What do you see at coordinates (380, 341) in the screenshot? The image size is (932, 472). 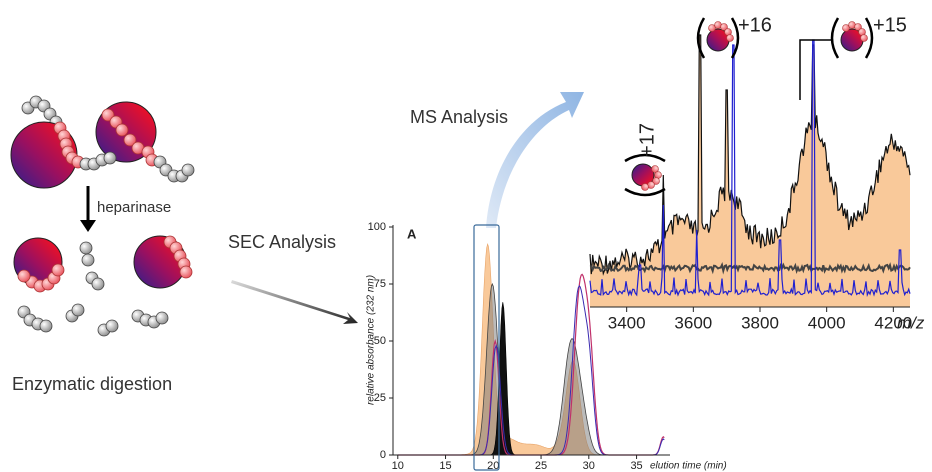 I see `y-tick-label: 50` at bounding box center [380, 341].